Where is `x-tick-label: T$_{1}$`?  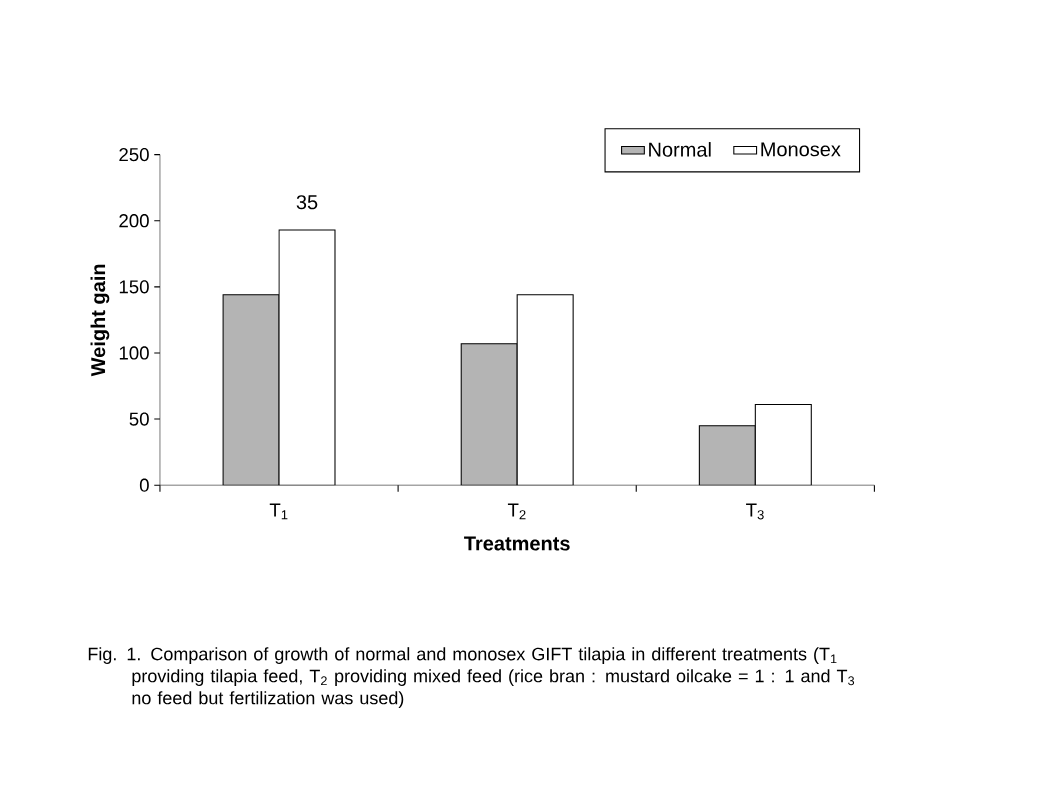
x-tick-label: T$_{1}$ is located at coordinates (278, 511).